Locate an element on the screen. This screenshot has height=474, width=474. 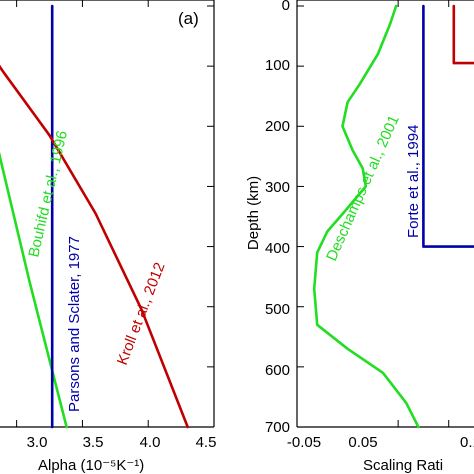
panel-b-tick-label-x-0-1: 0.1 is located at coordinates (467, 442).